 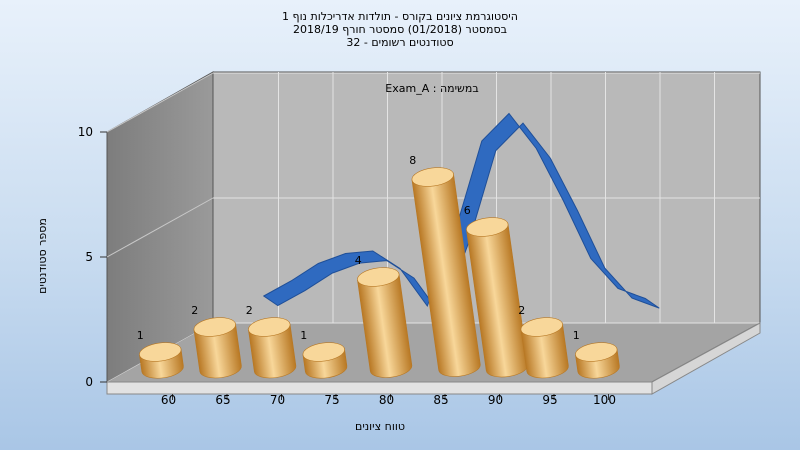 I want to click on x-tick-label: 80, so click(x=386, y=400).